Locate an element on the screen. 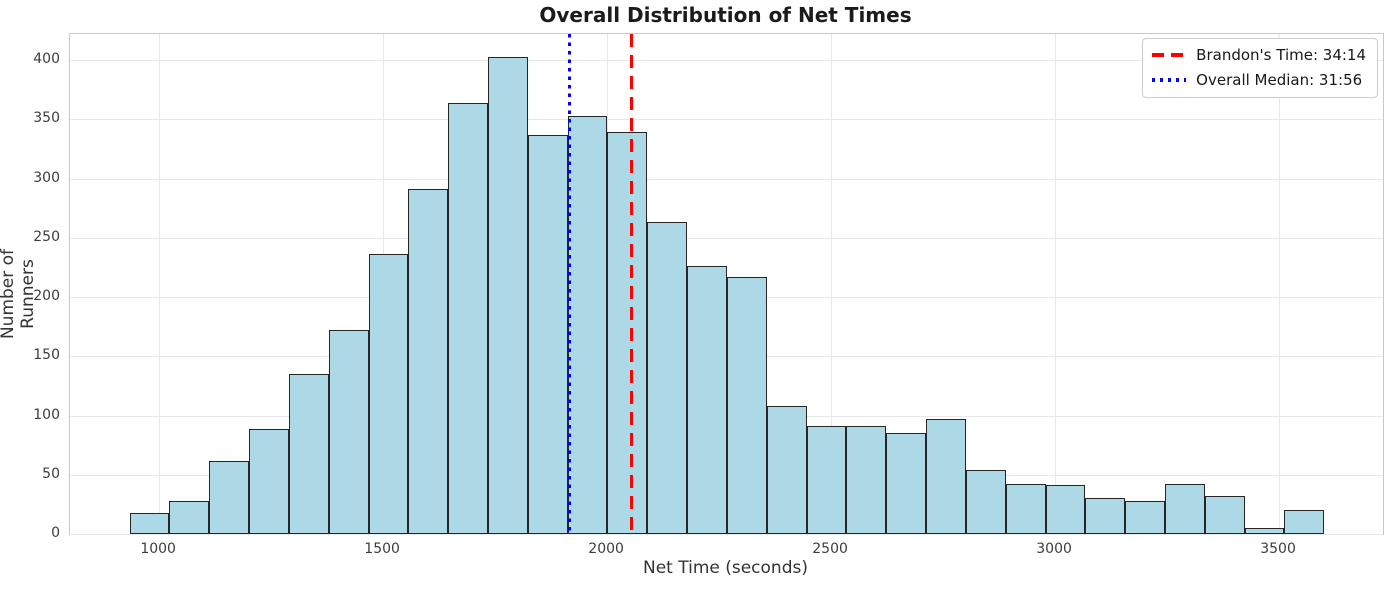 This screenshot has width=1389, height=590. legend-item-overall-median: Overall Median: 31:56 is located at coordinates (1259, 80).